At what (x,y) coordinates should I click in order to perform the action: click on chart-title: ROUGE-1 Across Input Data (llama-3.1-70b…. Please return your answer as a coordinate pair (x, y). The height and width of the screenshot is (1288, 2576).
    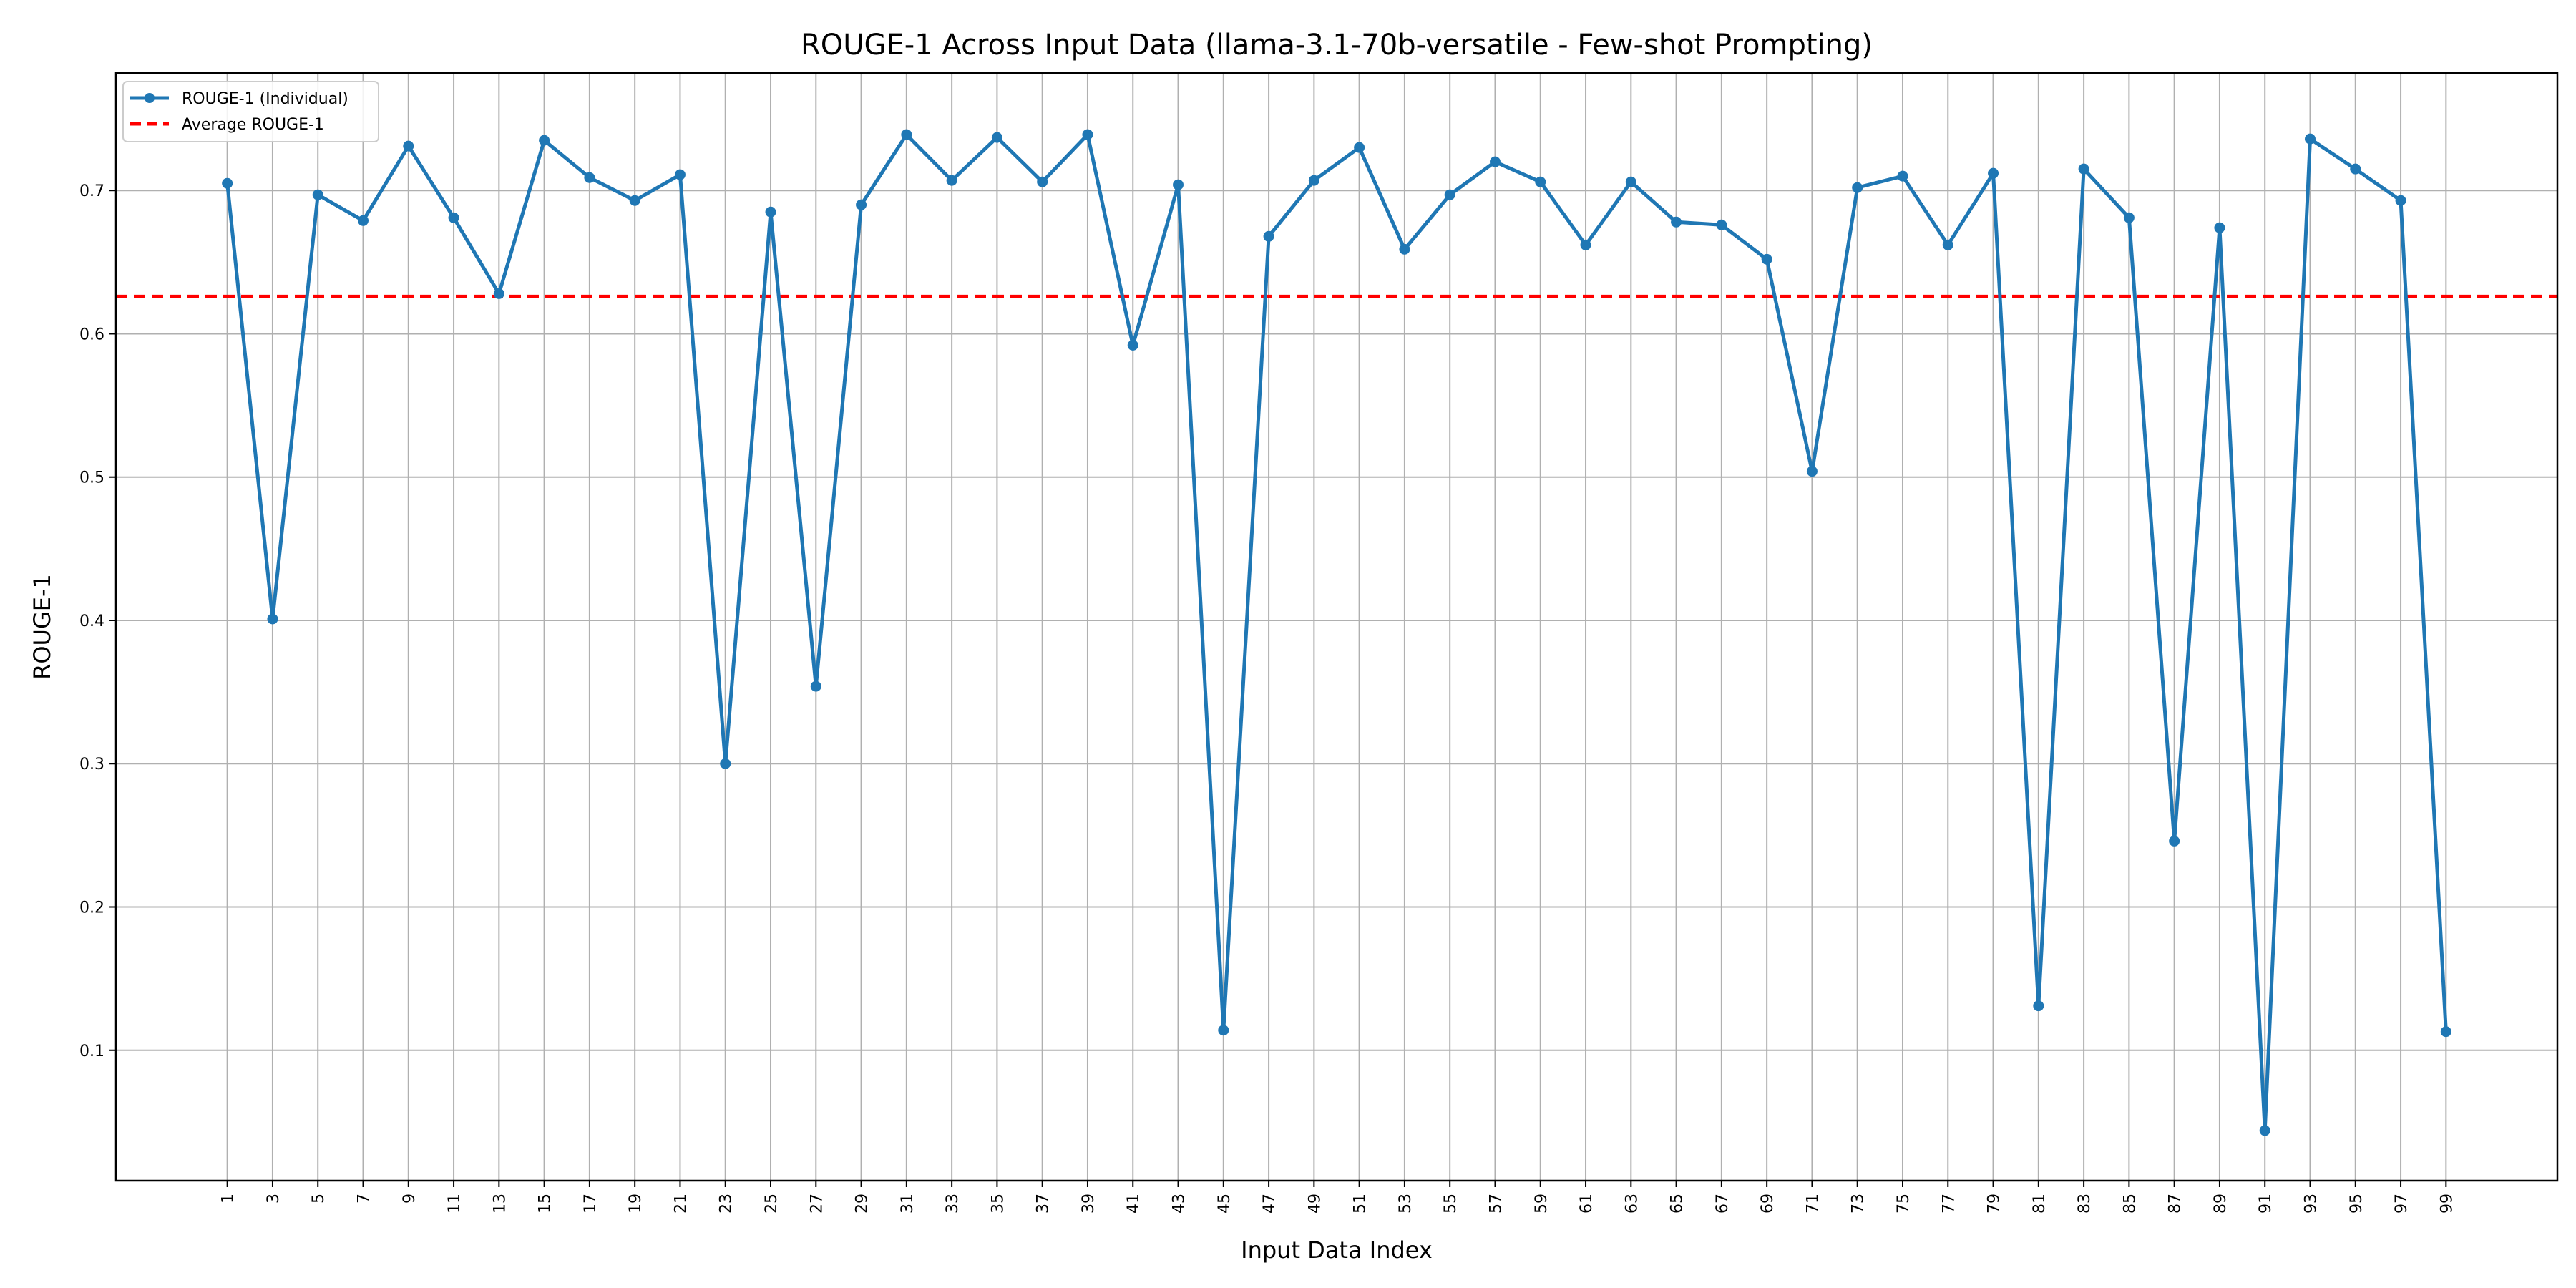
    Looking at the image, I should click on (1337, 45).